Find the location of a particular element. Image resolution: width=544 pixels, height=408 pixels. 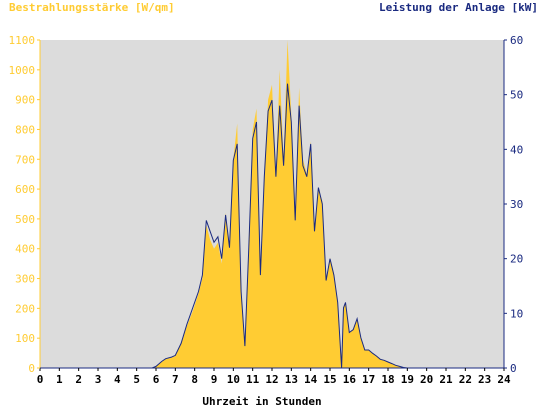

y-left-tick-label: 100 is located at coordinates (25, 338).